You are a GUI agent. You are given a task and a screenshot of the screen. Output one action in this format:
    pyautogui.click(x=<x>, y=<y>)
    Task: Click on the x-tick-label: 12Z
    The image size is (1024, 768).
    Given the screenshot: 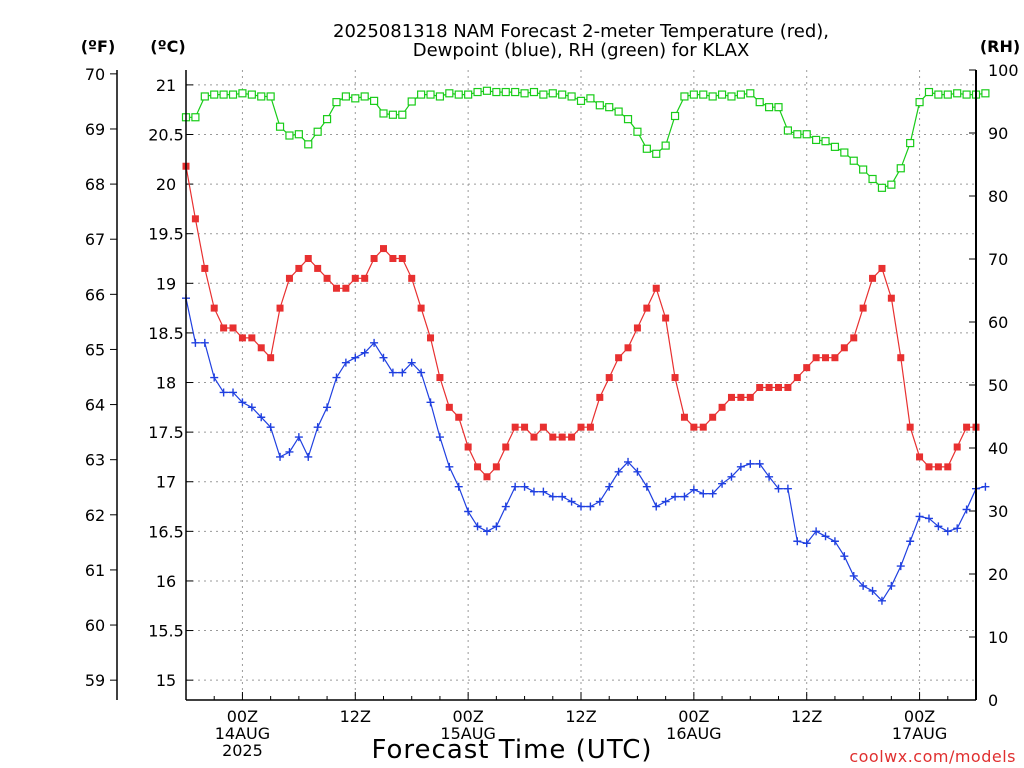 What is the action you would take?
    pyautogui.click(x=355, y=716)
    